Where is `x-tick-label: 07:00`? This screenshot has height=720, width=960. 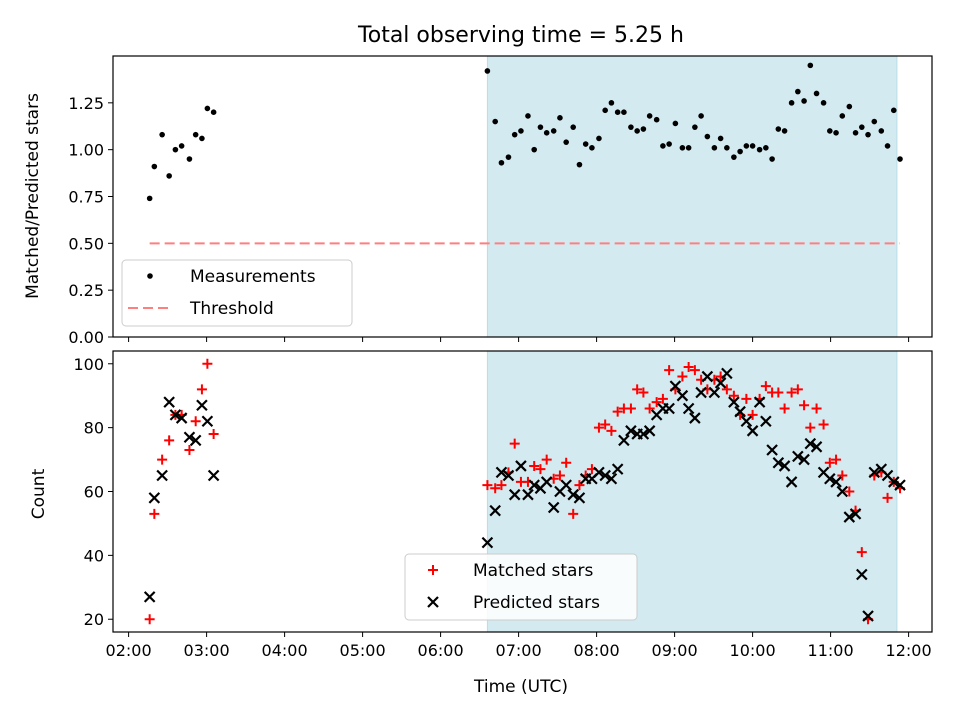
x-tick-label: 07:00 is located at coordinates (519, 650).